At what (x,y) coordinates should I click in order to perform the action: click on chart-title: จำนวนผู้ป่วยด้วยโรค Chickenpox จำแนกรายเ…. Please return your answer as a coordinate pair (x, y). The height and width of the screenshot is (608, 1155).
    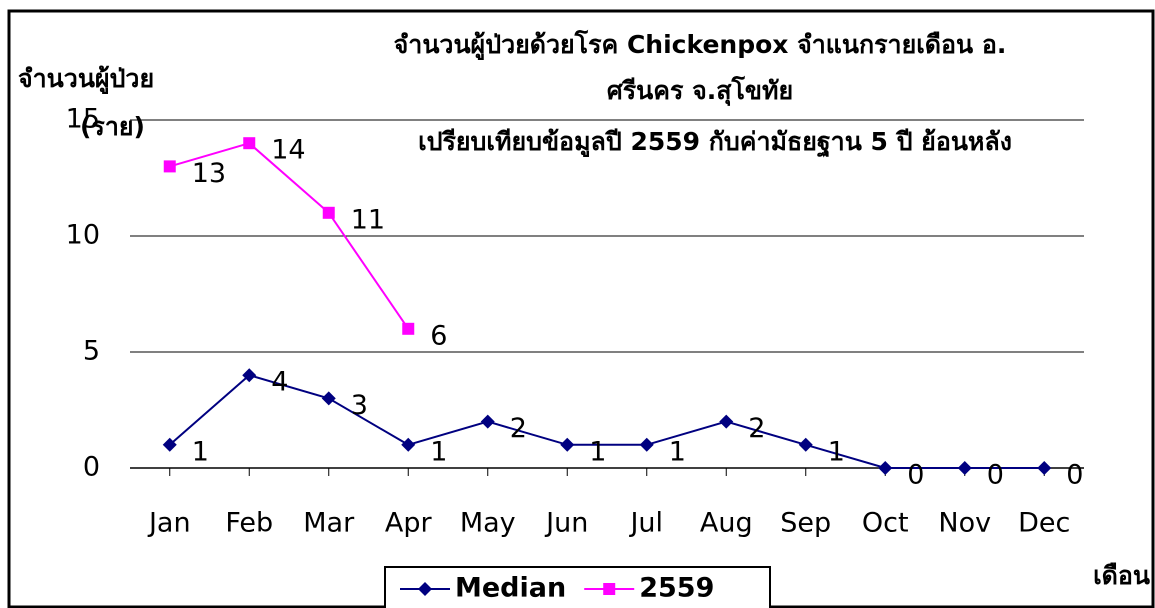
    Looking at the image, I should click on (700, 45).